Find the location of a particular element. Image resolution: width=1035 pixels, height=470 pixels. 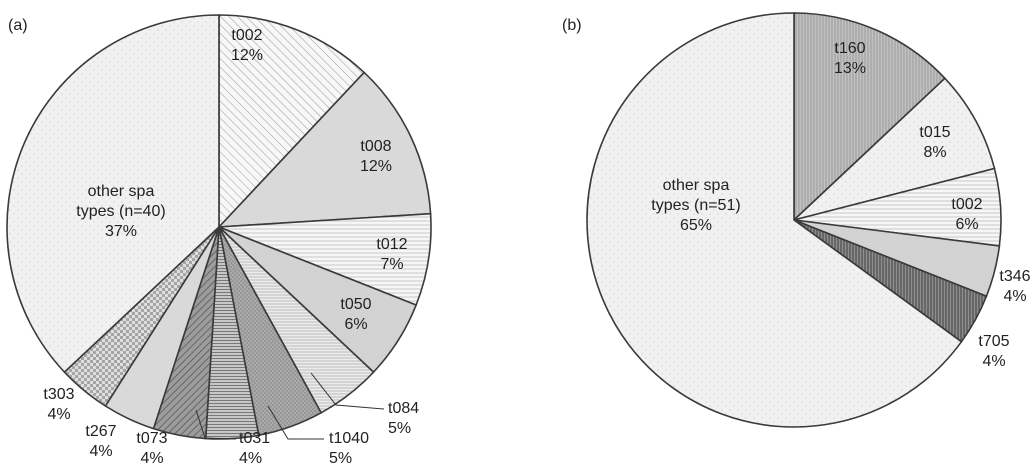

slice-label-line: t050 is located at coordinates (355, 304).